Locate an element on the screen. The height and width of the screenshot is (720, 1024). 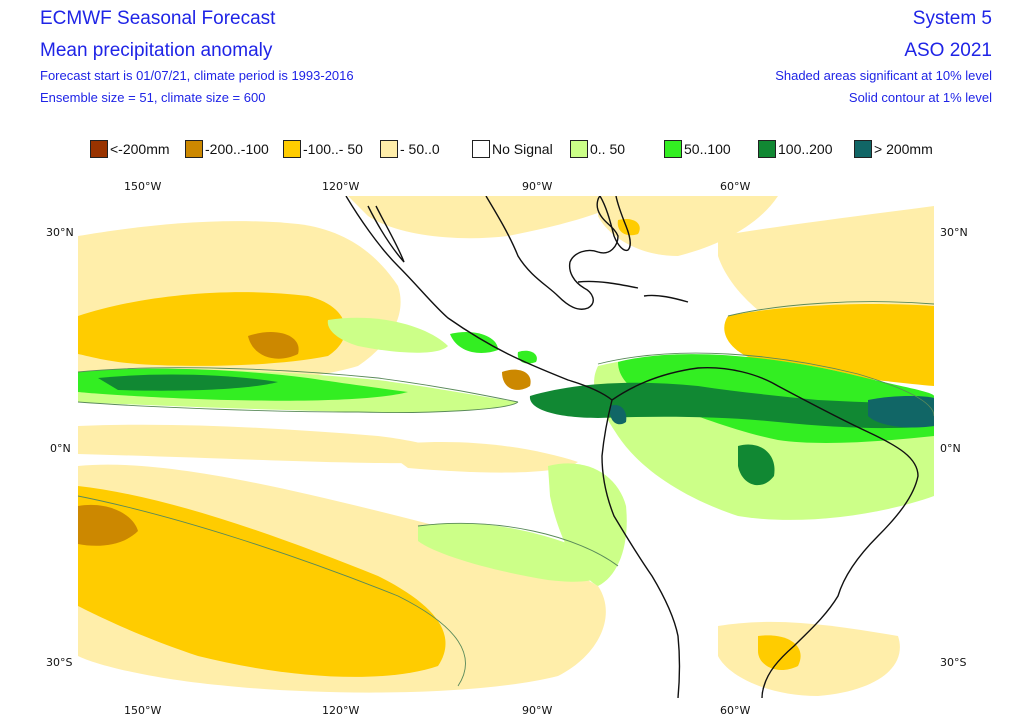
lat-tick-left: 0°N is located at coordinates (60, 448).